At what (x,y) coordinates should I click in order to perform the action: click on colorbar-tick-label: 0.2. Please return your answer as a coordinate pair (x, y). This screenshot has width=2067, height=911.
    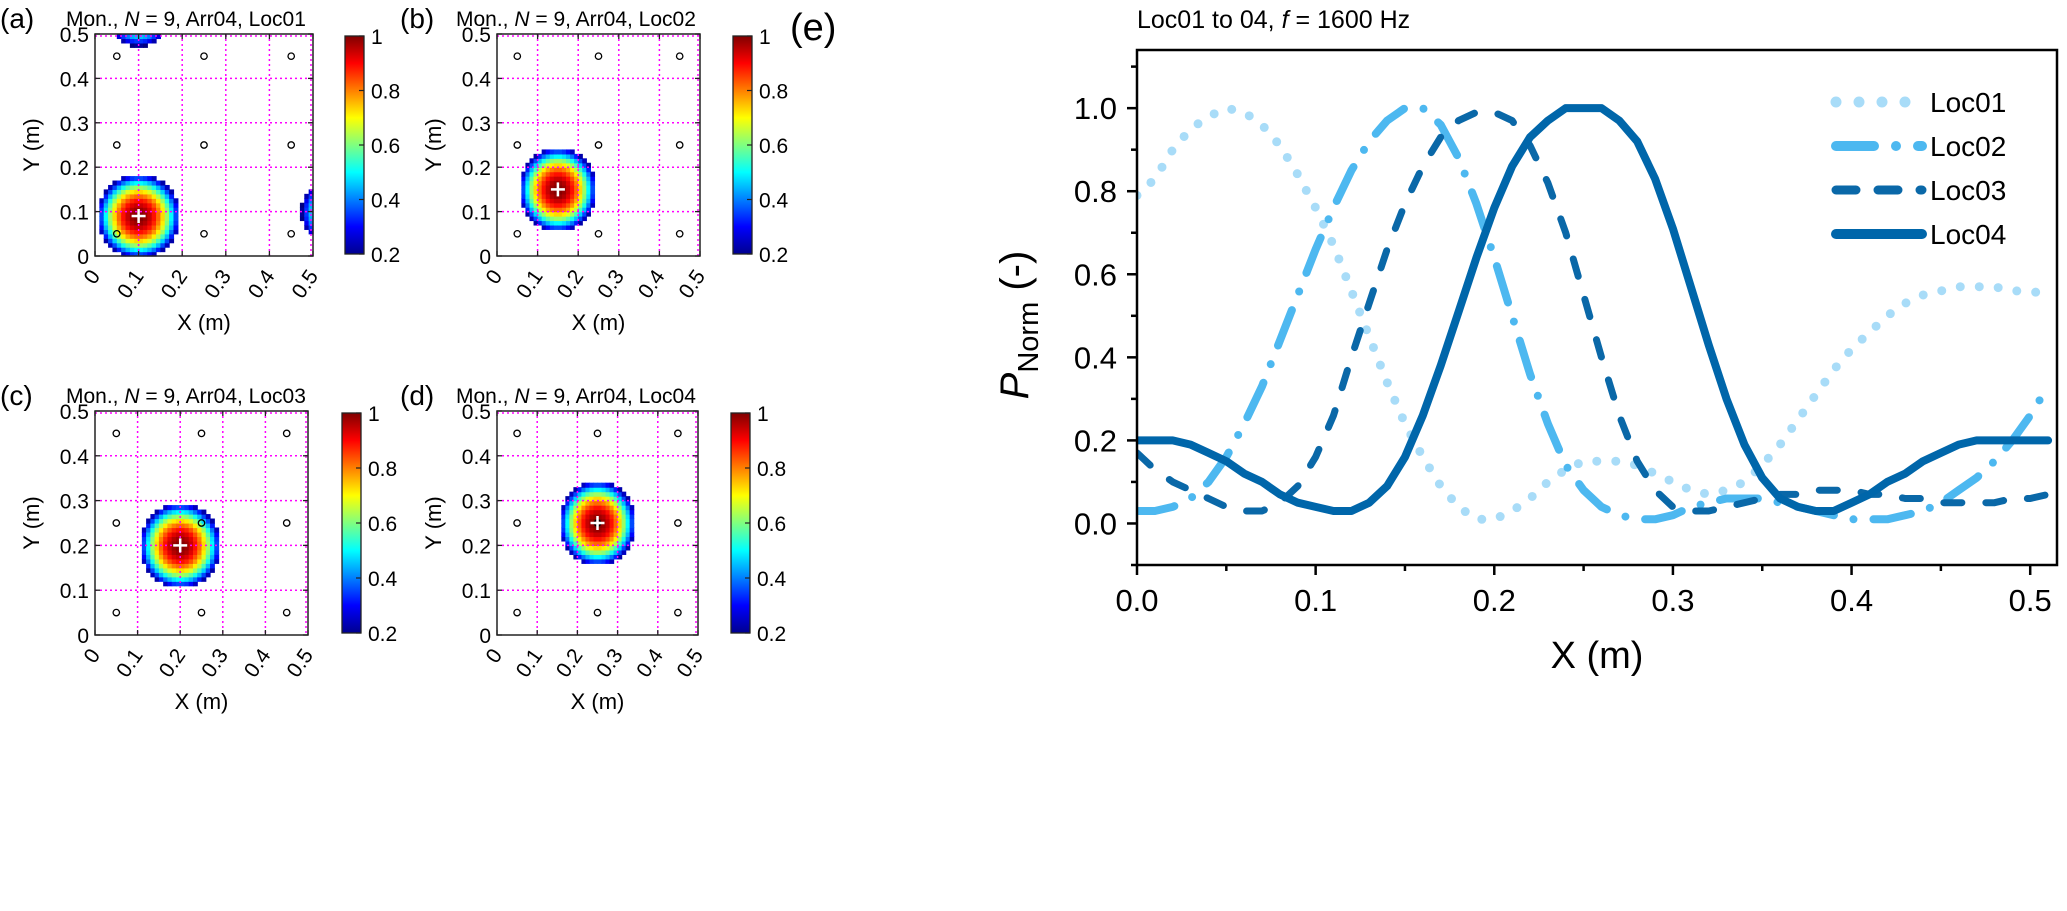
    Looking at the image, I should click on (385, 255).